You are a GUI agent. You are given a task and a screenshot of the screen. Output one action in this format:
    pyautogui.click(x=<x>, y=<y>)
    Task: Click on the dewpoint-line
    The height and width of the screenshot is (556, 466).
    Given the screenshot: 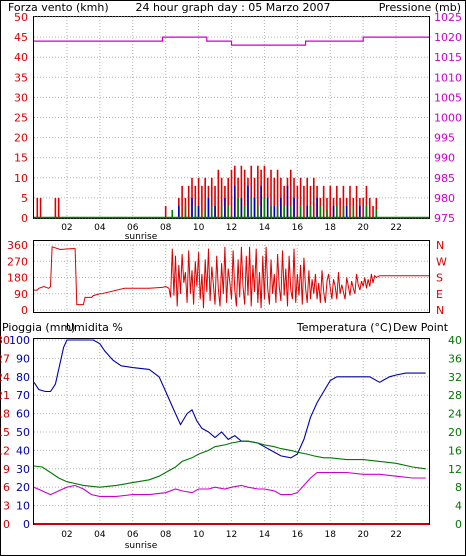 What is the action you would take?
    pyautogui.click(x=229, y=484)
    